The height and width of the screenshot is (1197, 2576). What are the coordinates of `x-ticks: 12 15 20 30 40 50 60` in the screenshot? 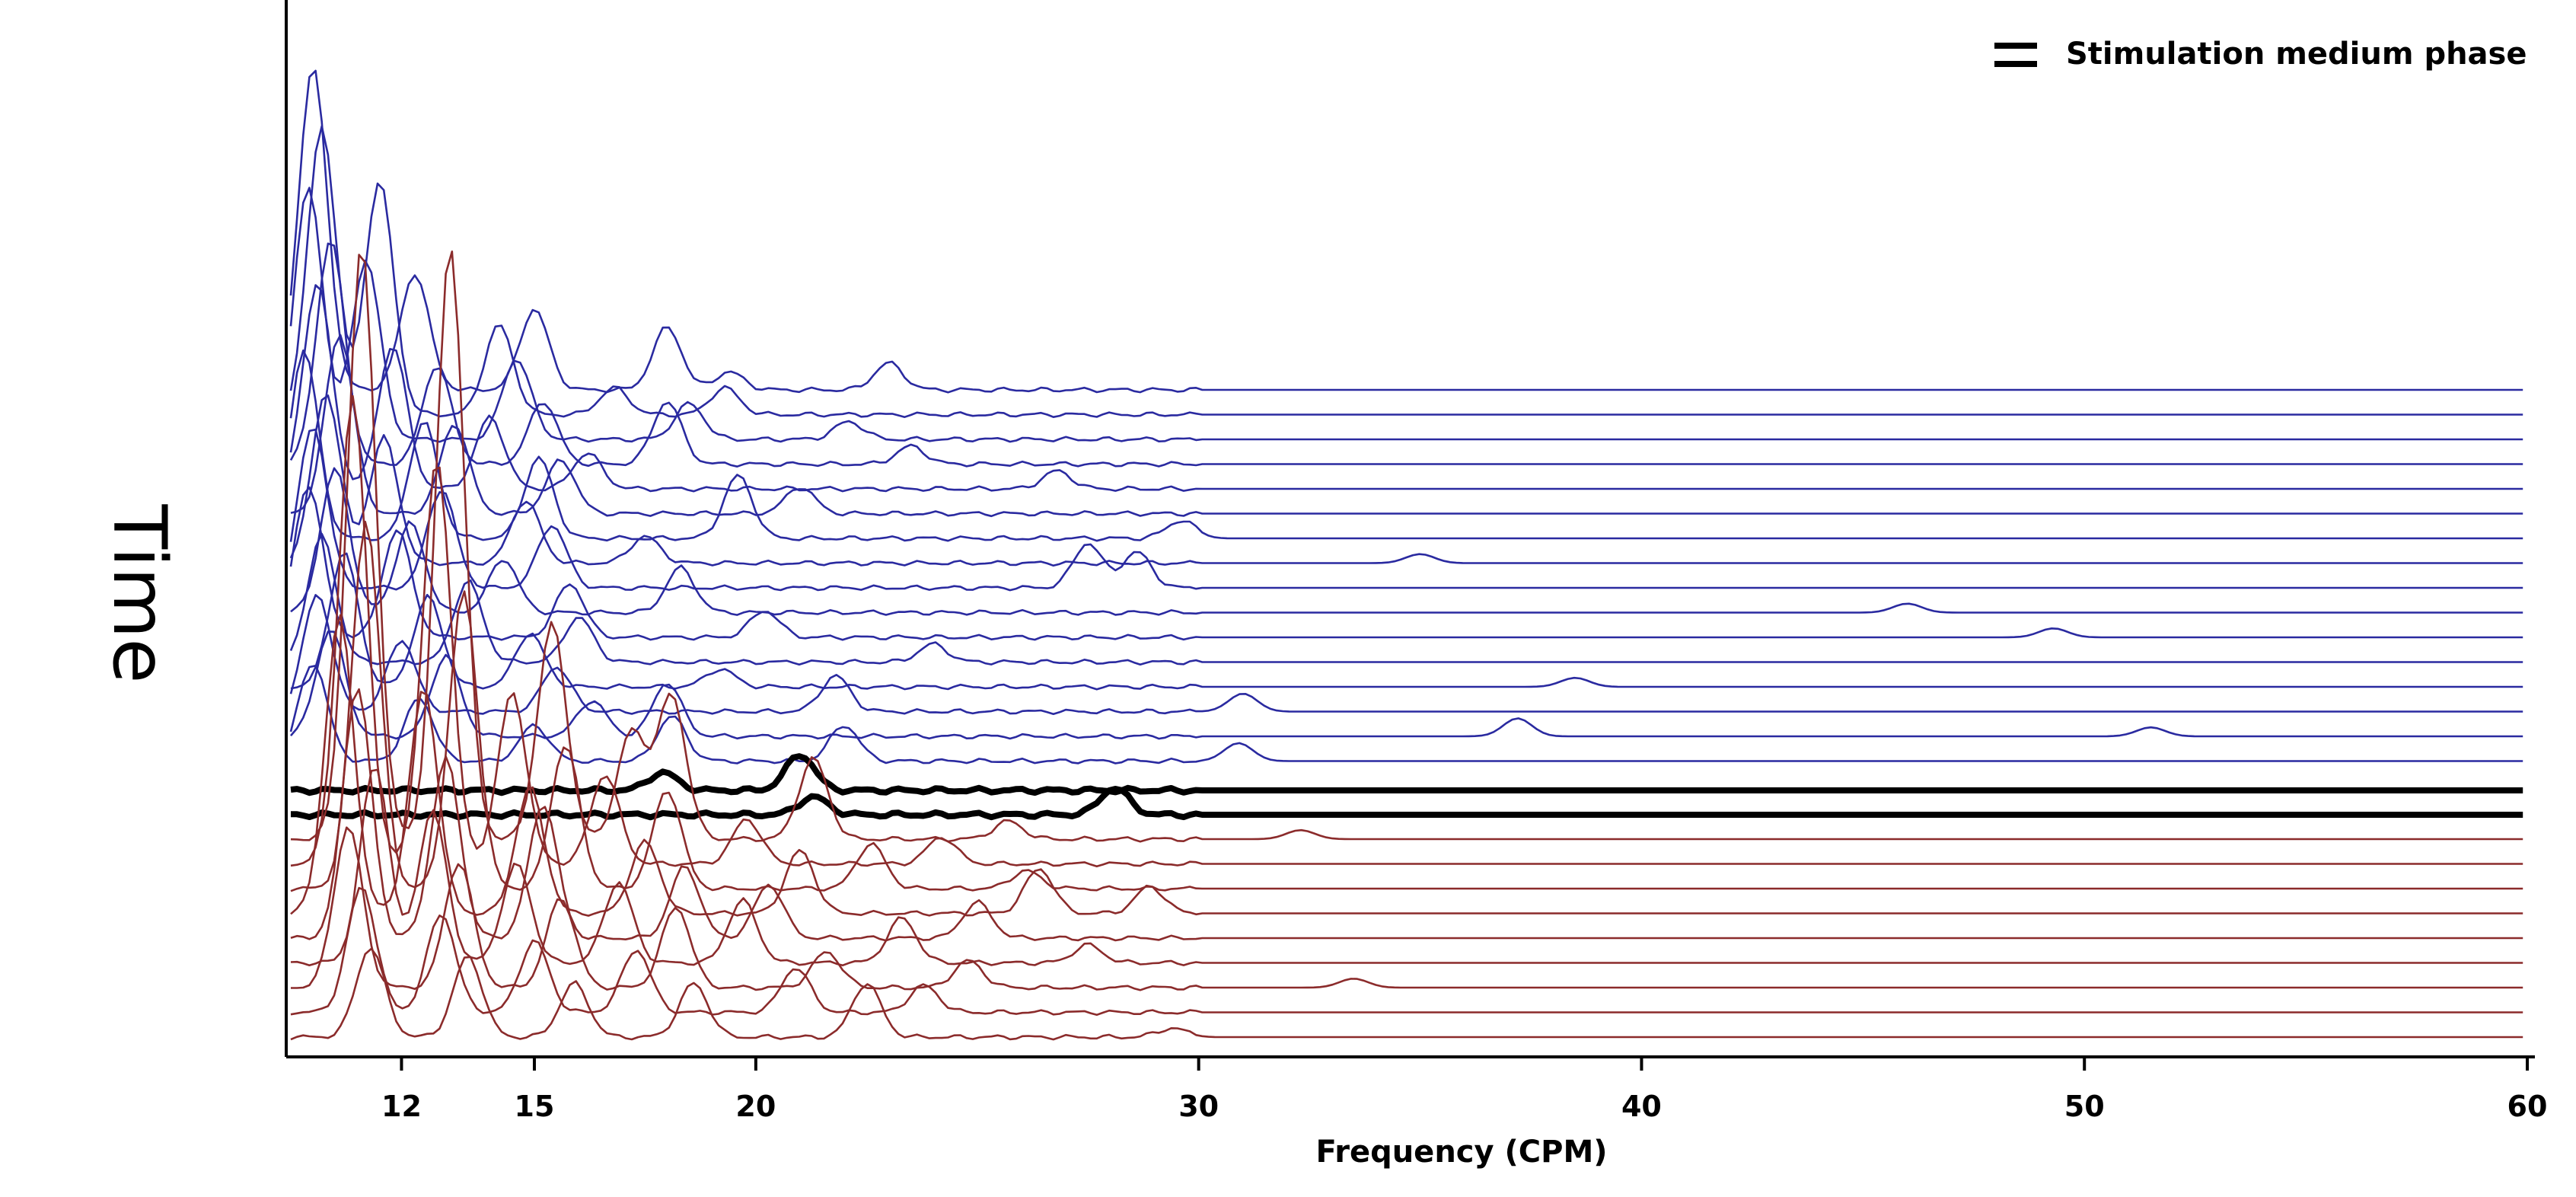 It's located at (1464, 1090).